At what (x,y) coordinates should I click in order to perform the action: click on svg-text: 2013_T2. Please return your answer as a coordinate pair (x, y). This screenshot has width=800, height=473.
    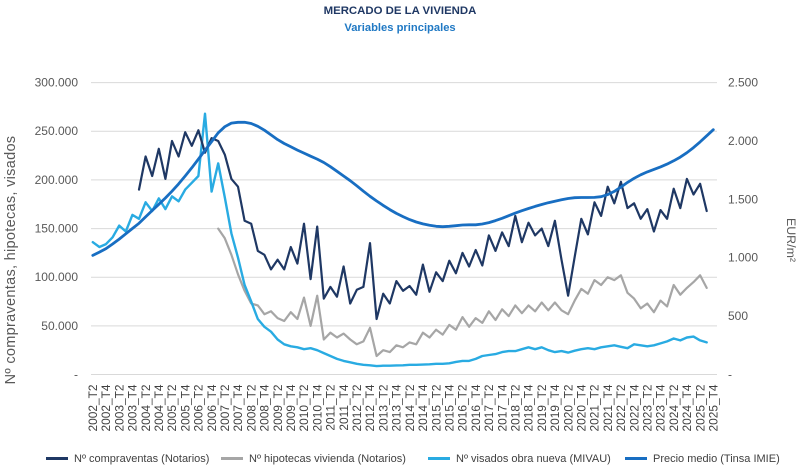
    Looking at the image, I should click on (383, 407).